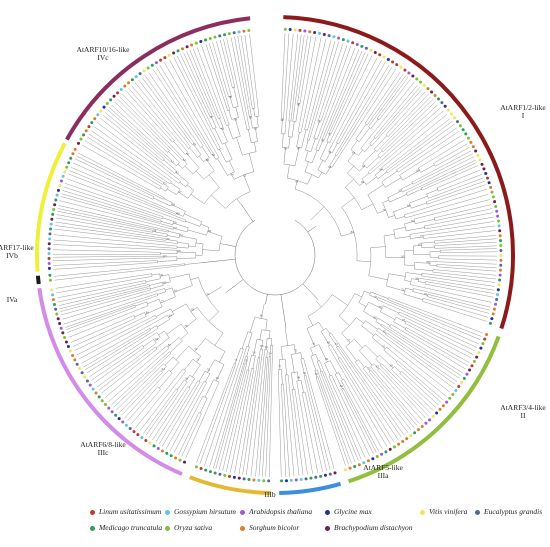  What do you see at coordinates (167, 528) in the screenshot?
I see `legend-dot` at bounding box center [167, 528].